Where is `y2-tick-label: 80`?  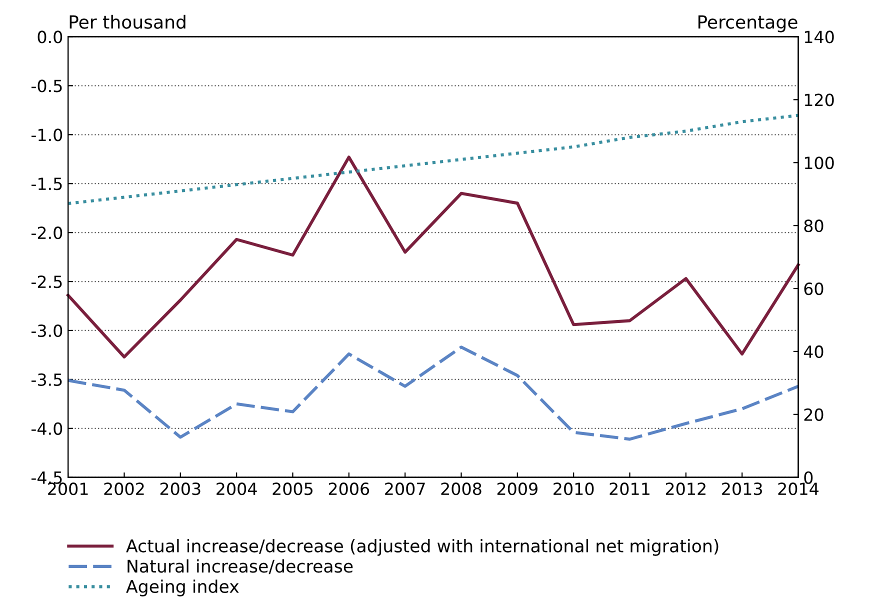 y2-tick-label: 80 is located at coordinates (814, 226).